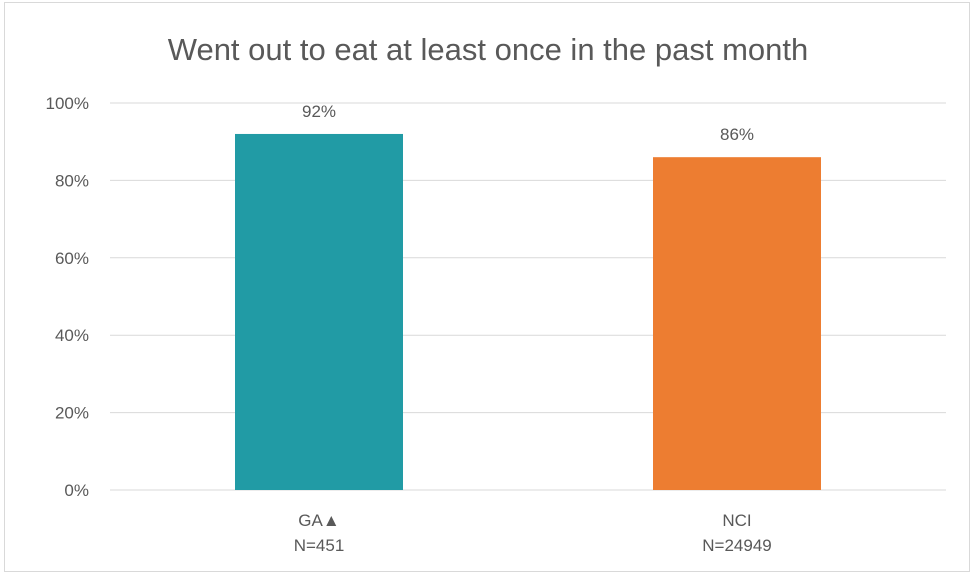 The height and width of the screenshot is (576, 976). What do you see at coordinates (318, 520) in the screenshot?
I see `category-label: GA▲` at bounding box center [318, 520].